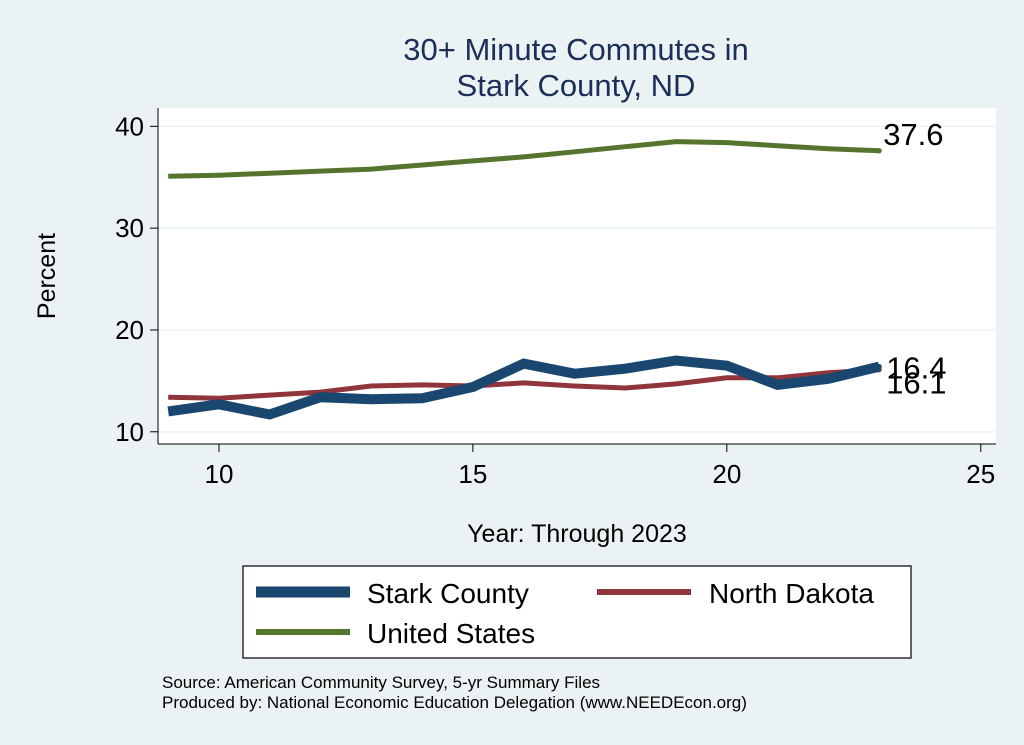 The width and height of the screenshot is (1024, 745). Describe the element at coordinates (129, 126) in the screenshot. I see `y-tick-label-40: 40` at that location.